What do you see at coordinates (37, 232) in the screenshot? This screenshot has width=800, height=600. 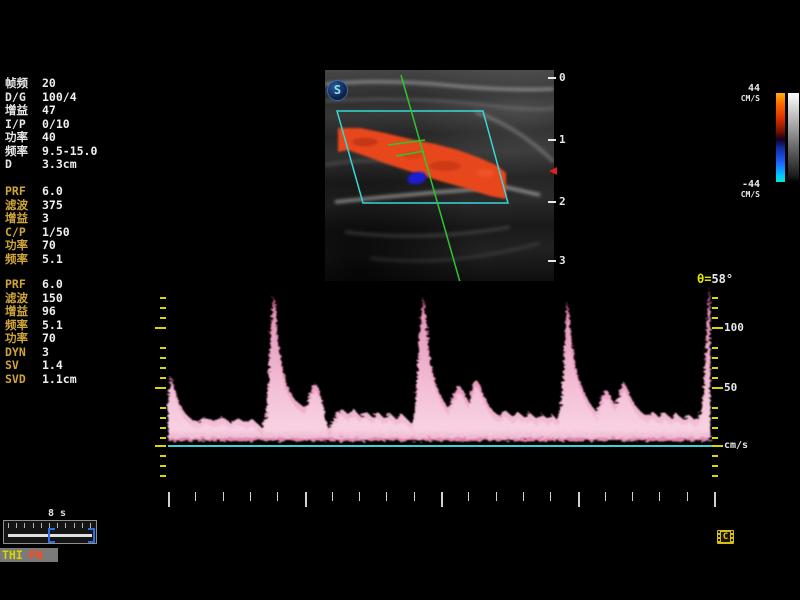 I see `param-row: C/P 1/50` at bounding box center [37, 232].